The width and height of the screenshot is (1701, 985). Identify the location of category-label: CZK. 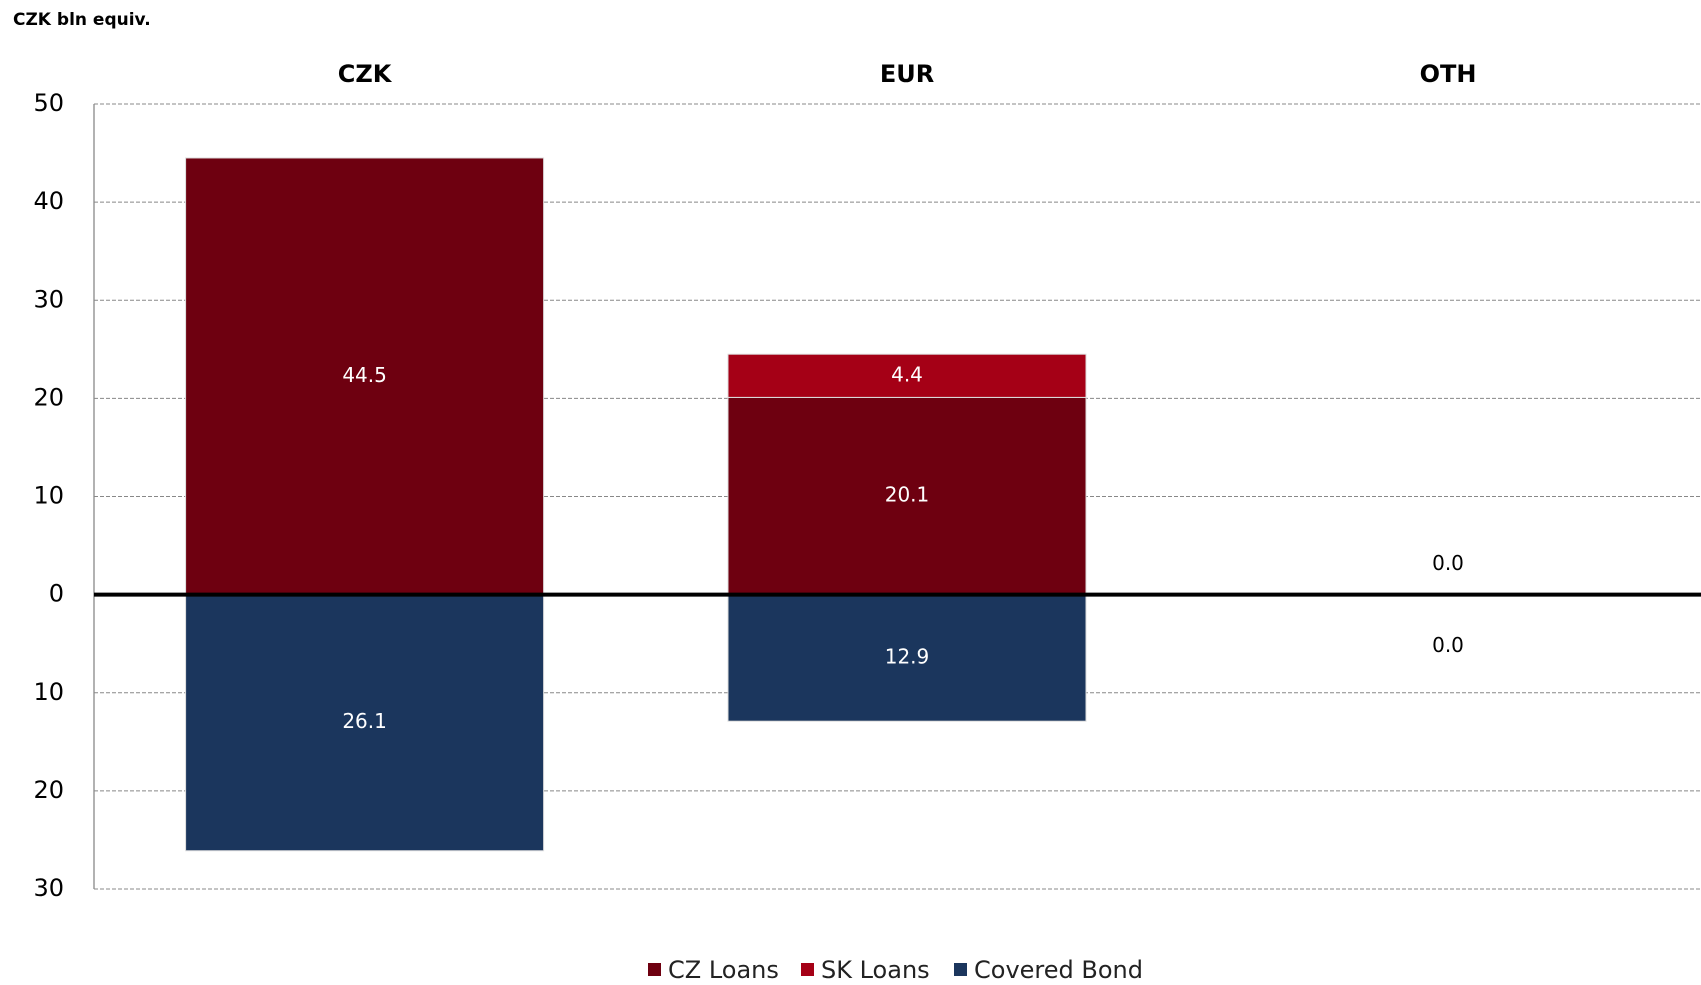
(365, 74).